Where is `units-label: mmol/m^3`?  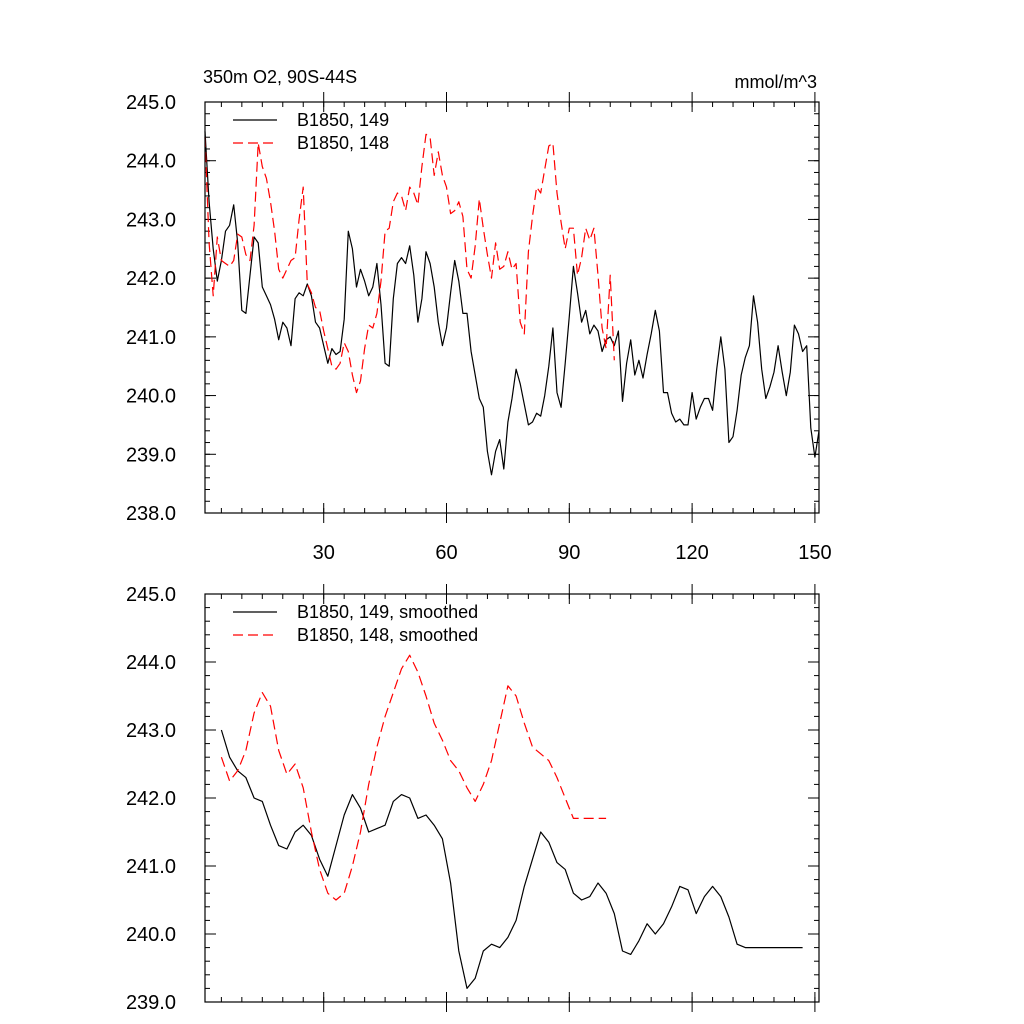 units-label: mmol/m^3 is located at coordinates (776, 82).